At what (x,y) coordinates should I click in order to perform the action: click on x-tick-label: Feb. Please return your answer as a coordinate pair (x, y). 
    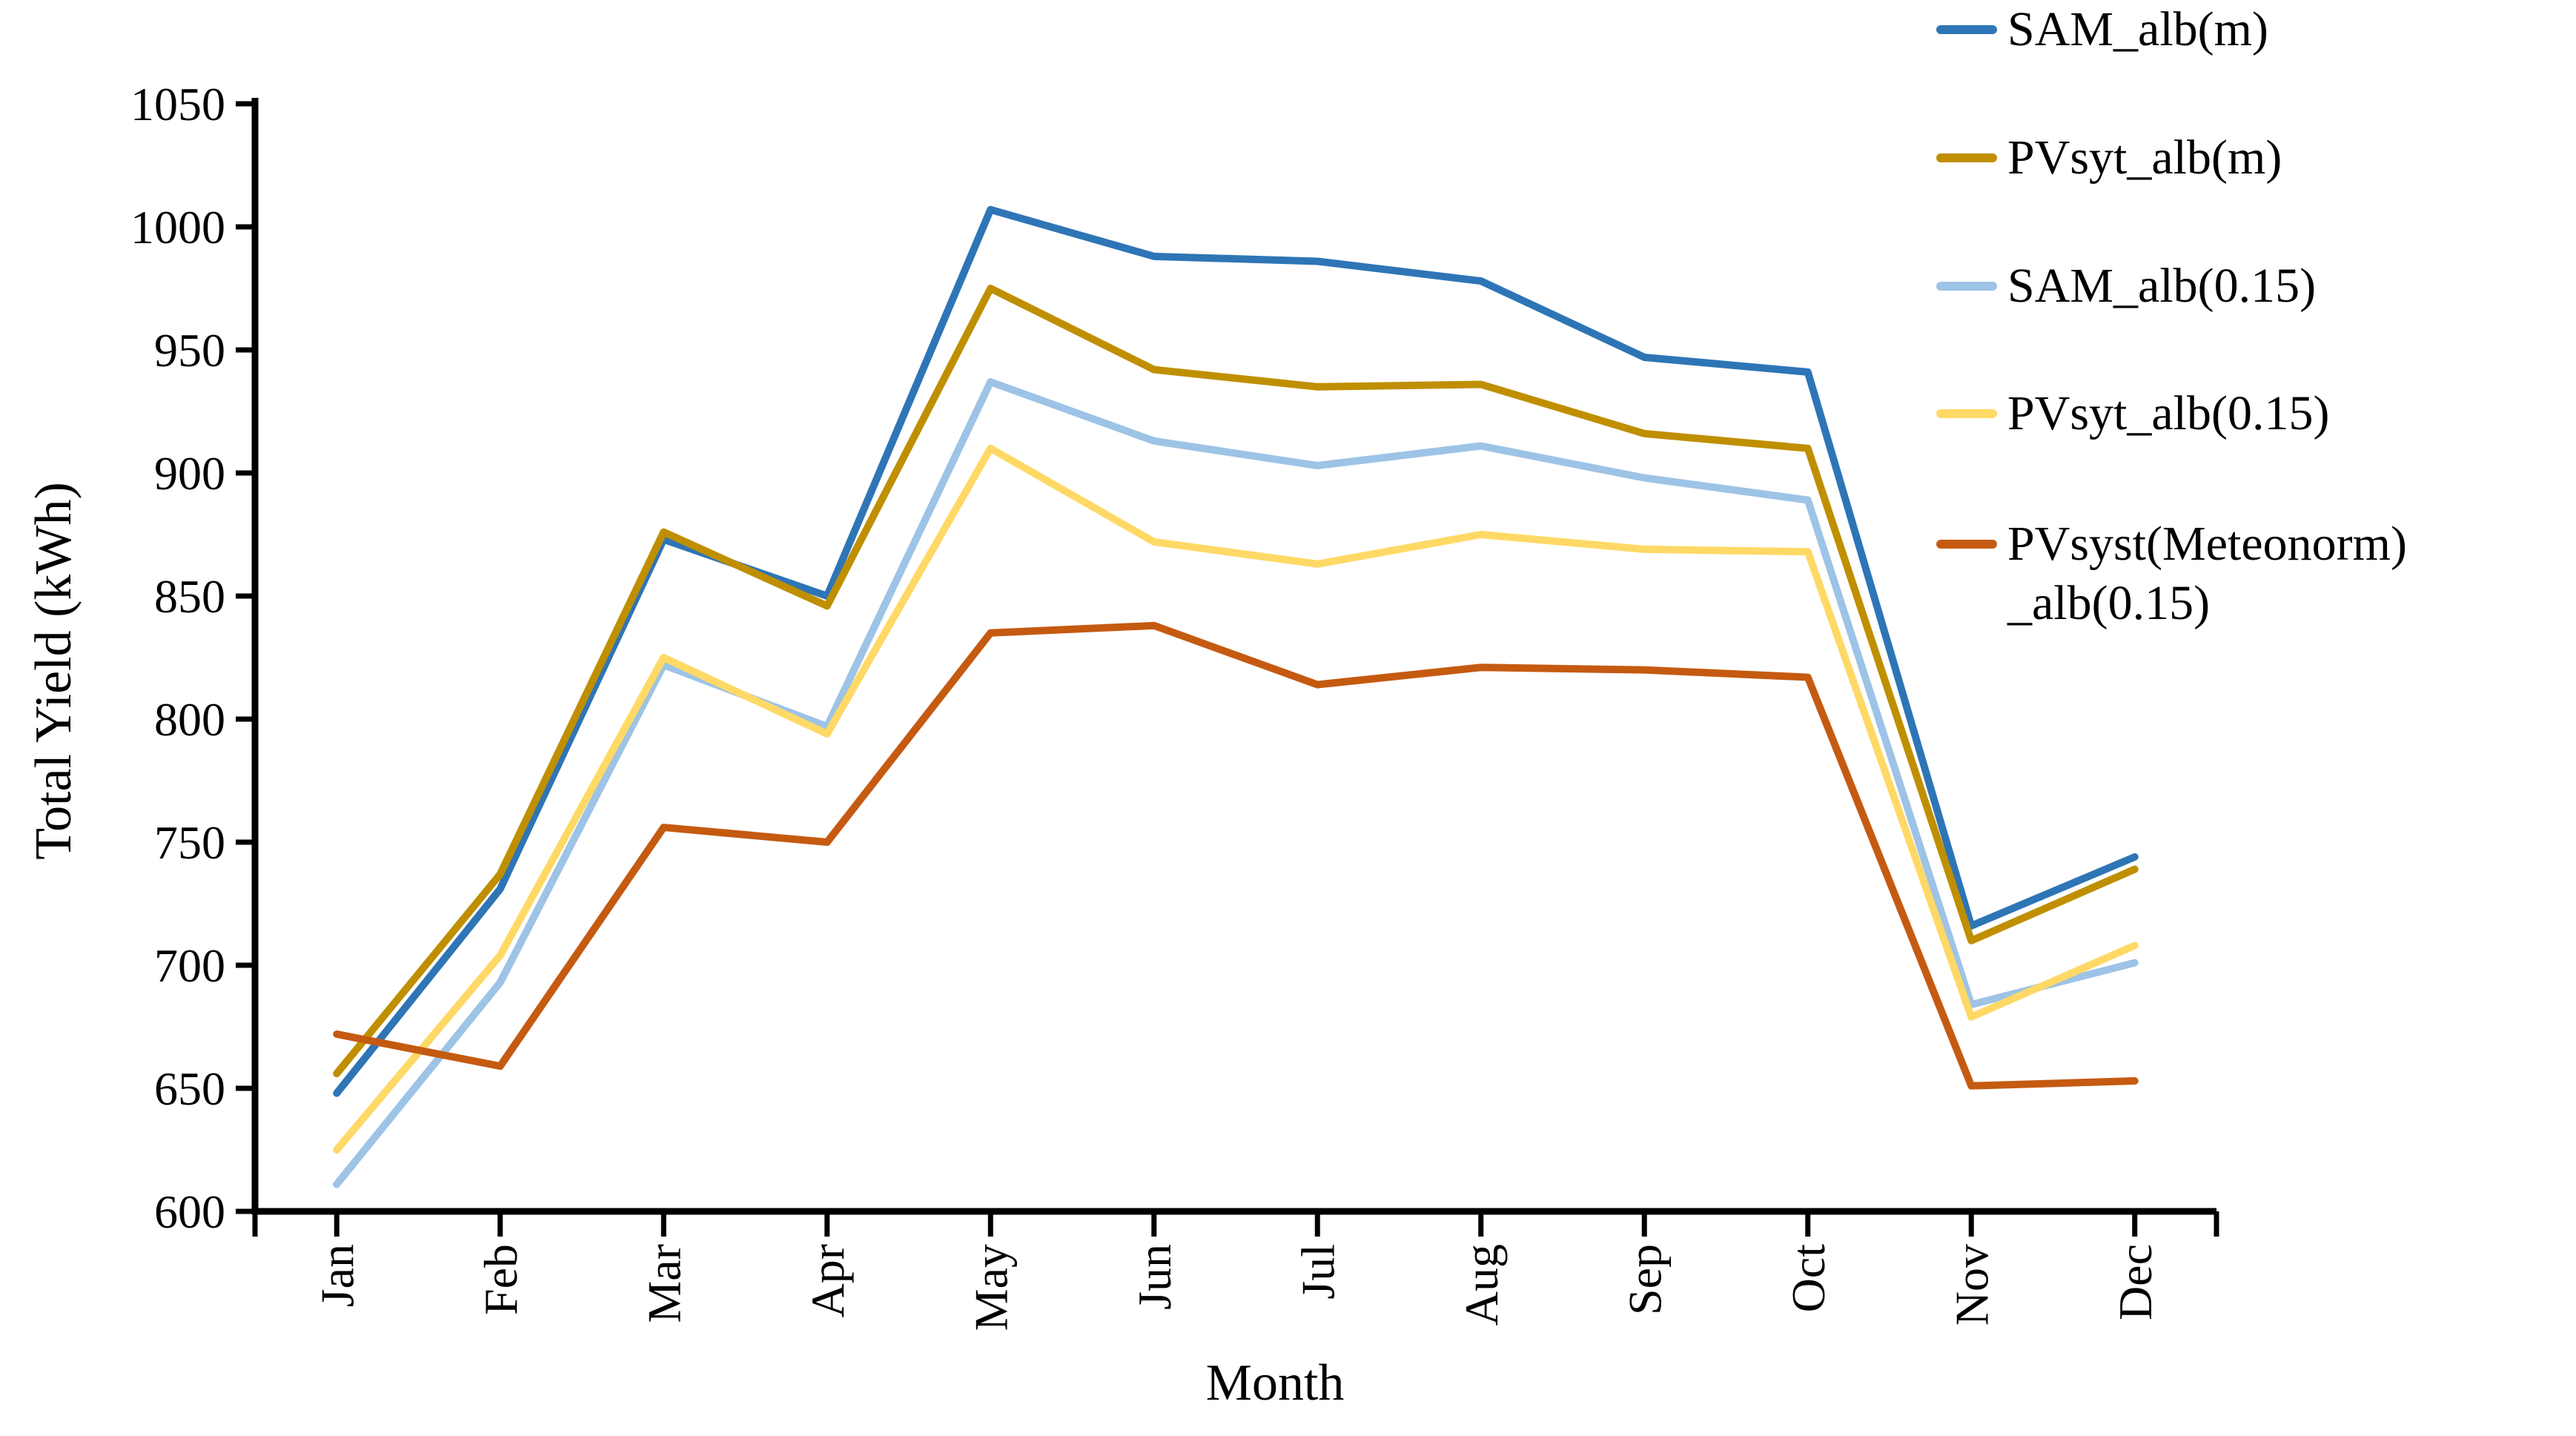
    Looking at the image, I should click on (500, 1279).